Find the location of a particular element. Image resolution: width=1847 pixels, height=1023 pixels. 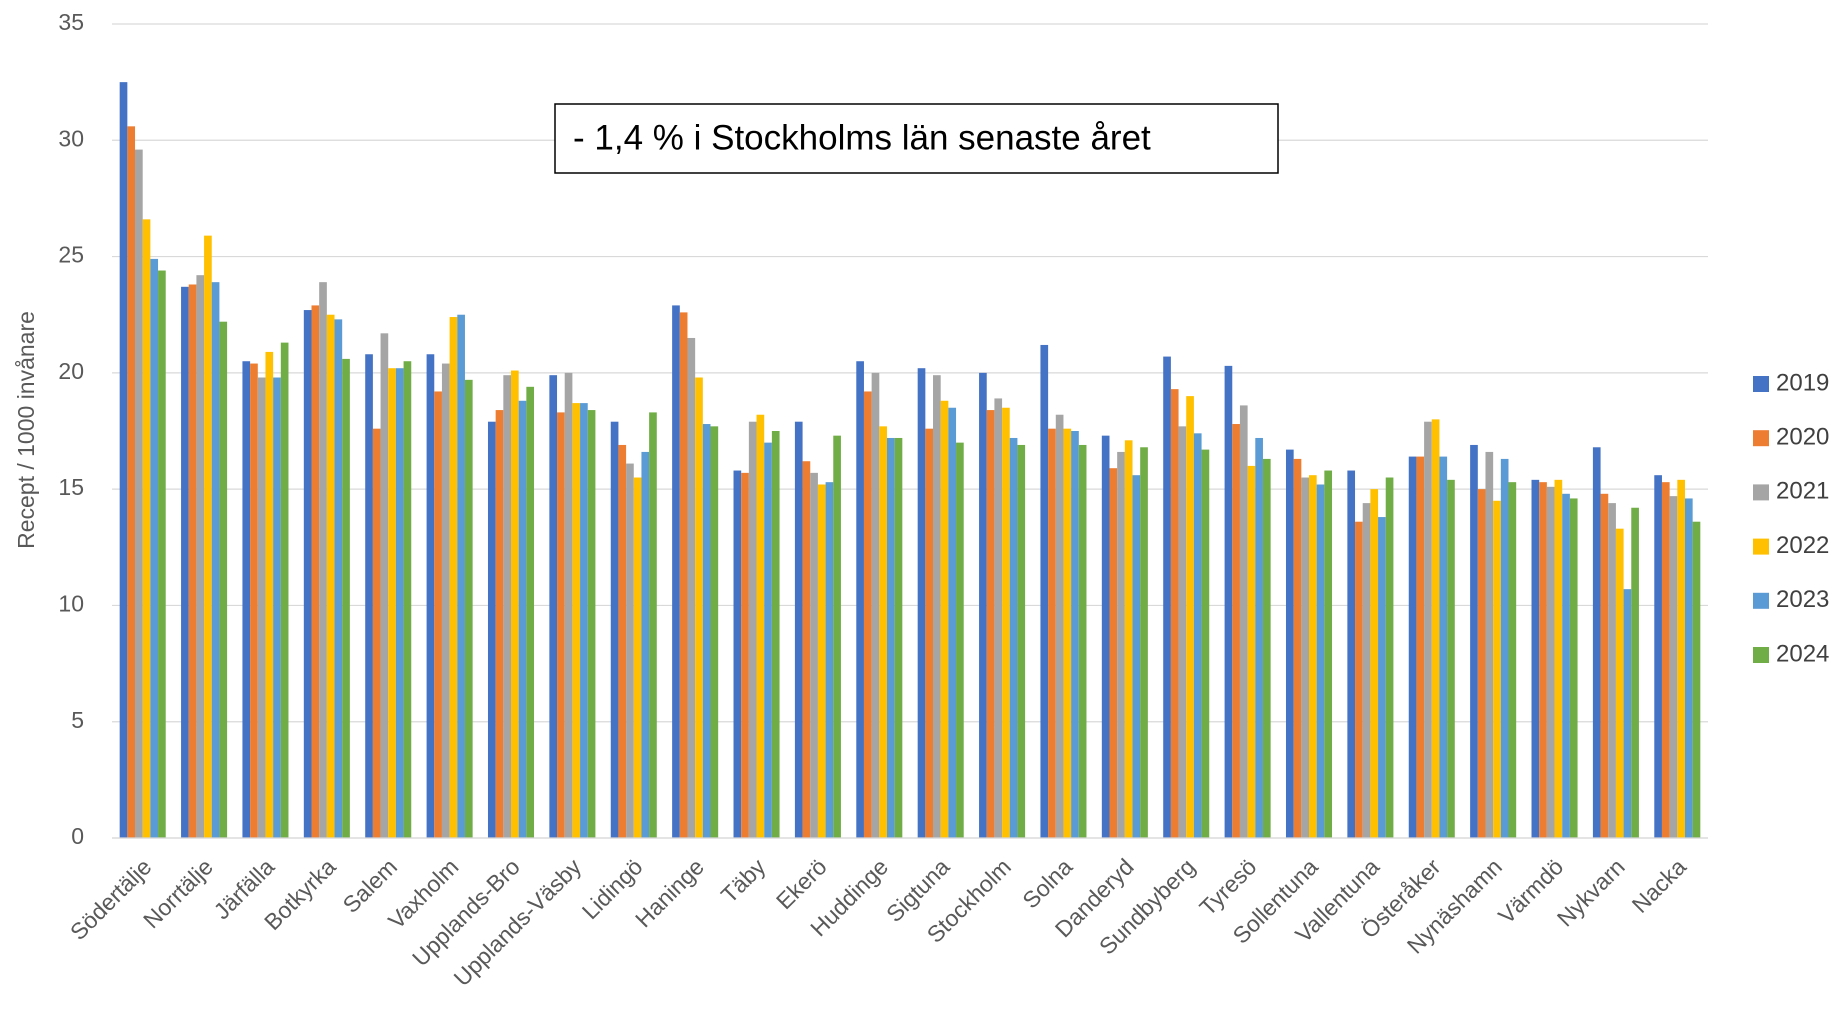

x-tick-label: Södertälje is located at coordinates (111, 899).